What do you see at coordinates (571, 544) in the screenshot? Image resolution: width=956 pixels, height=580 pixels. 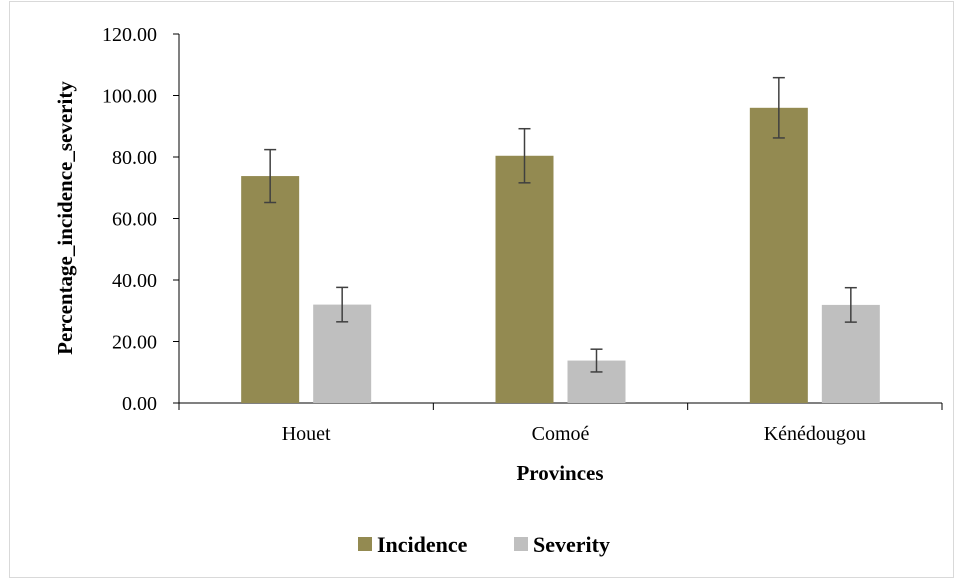 I see `legend-label-severity: Severity` at bounding box center [571, 544].